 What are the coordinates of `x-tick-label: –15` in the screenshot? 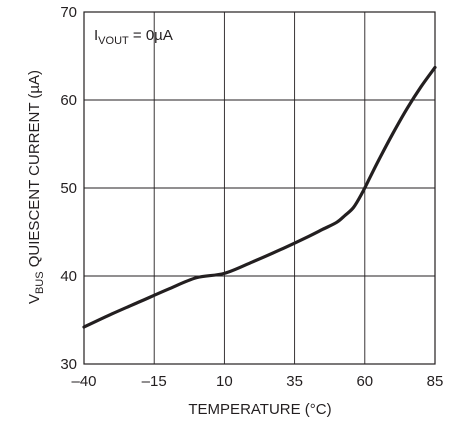 It's located at (154, 381).